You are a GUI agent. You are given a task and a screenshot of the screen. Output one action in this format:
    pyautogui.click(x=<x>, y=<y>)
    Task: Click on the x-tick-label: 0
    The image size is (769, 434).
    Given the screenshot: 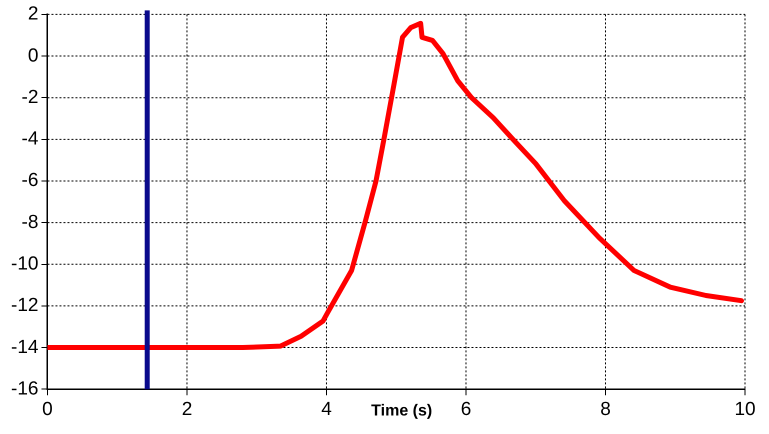 What is the action you would take?
    pyautogui.click(x=47, y=409)
    